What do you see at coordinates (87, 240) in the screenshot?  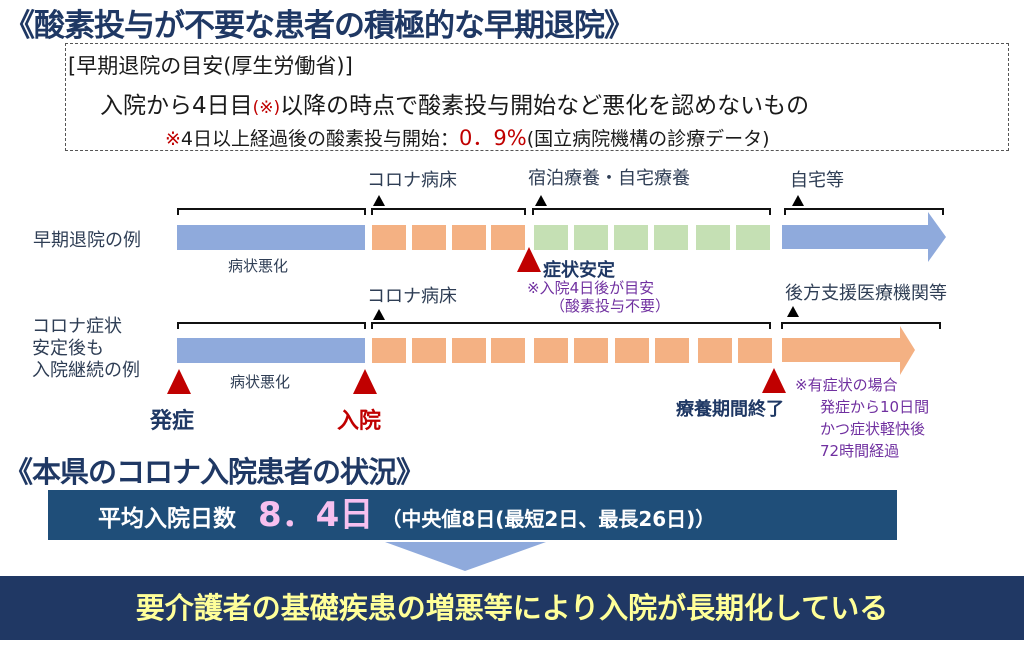 I see `row1-label: 早期退院の例` at bounding box center [87, 240].